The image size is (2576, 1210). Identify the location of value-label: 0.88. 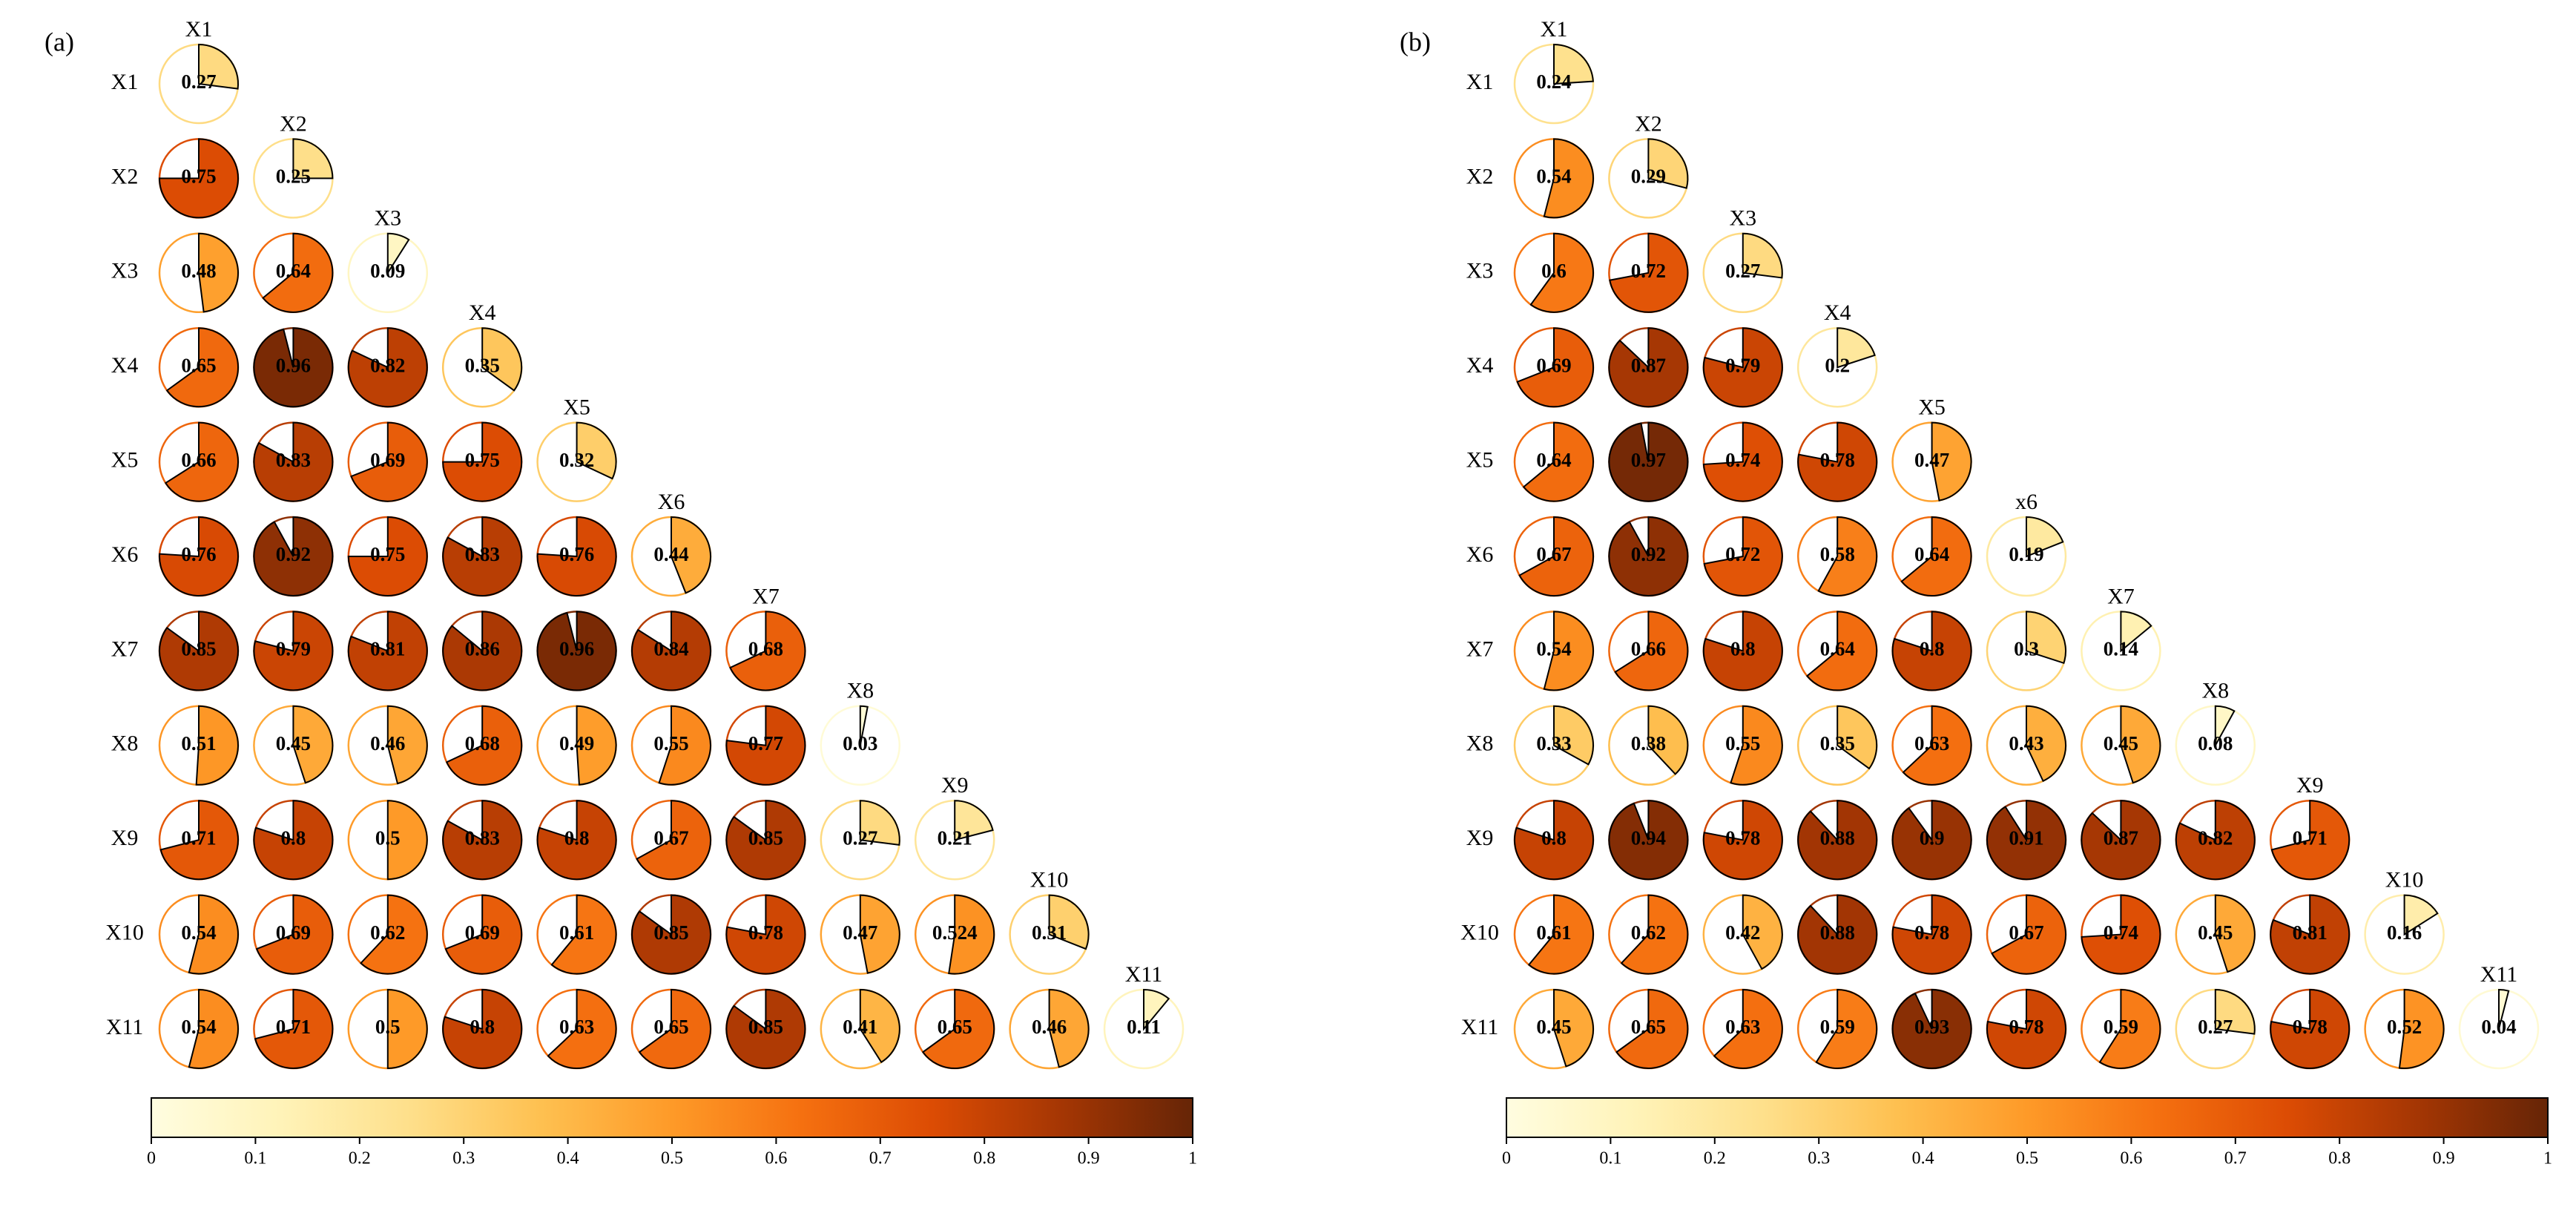
(1837, 838).